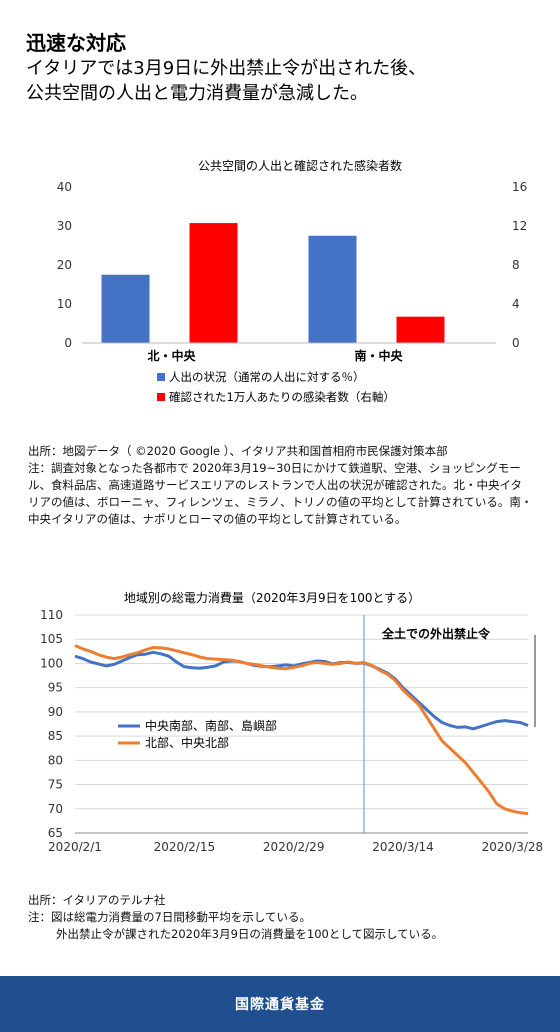  What do you see at coordinates (226, 68) in the screenshot?
I see `headline-subtitle-line1: イタリアでは3月9日に外出禁止令が出された後、` at bounding box center [226, 68].